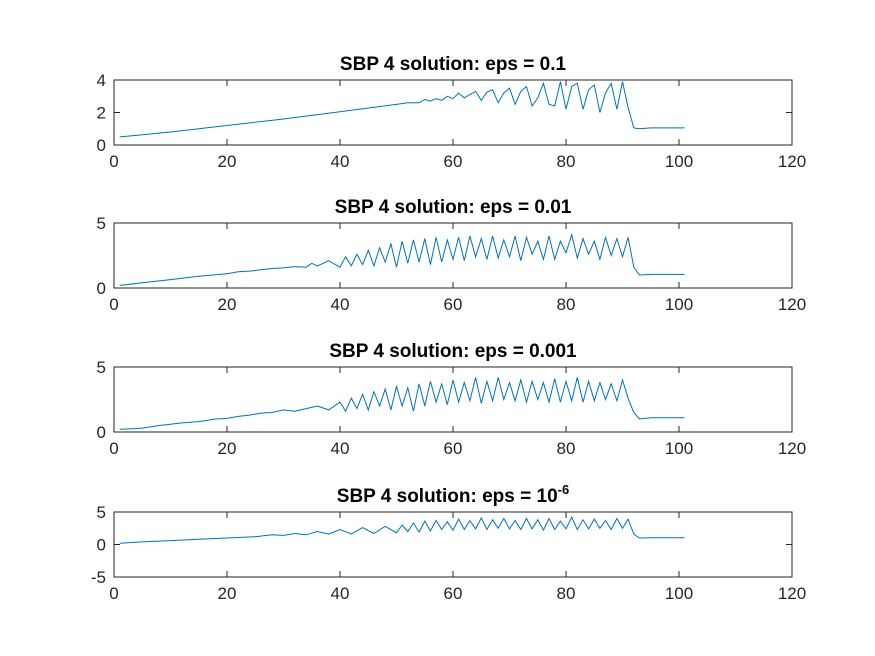 The image size is (875, 656). I want to click on y-tick-label: 4, so click(101, 80).